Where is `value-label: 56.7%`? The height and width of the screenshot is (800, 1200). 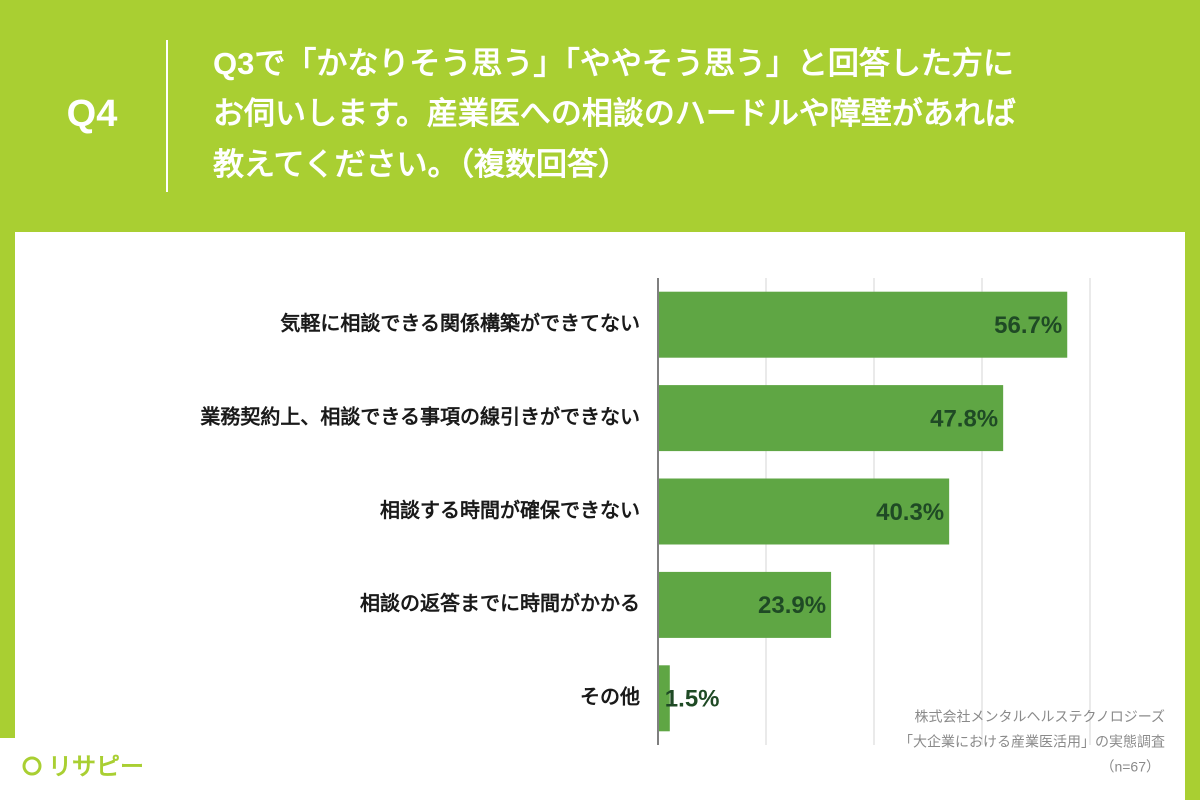
value-label: 56.7% is located at coordinates (1028, 325).